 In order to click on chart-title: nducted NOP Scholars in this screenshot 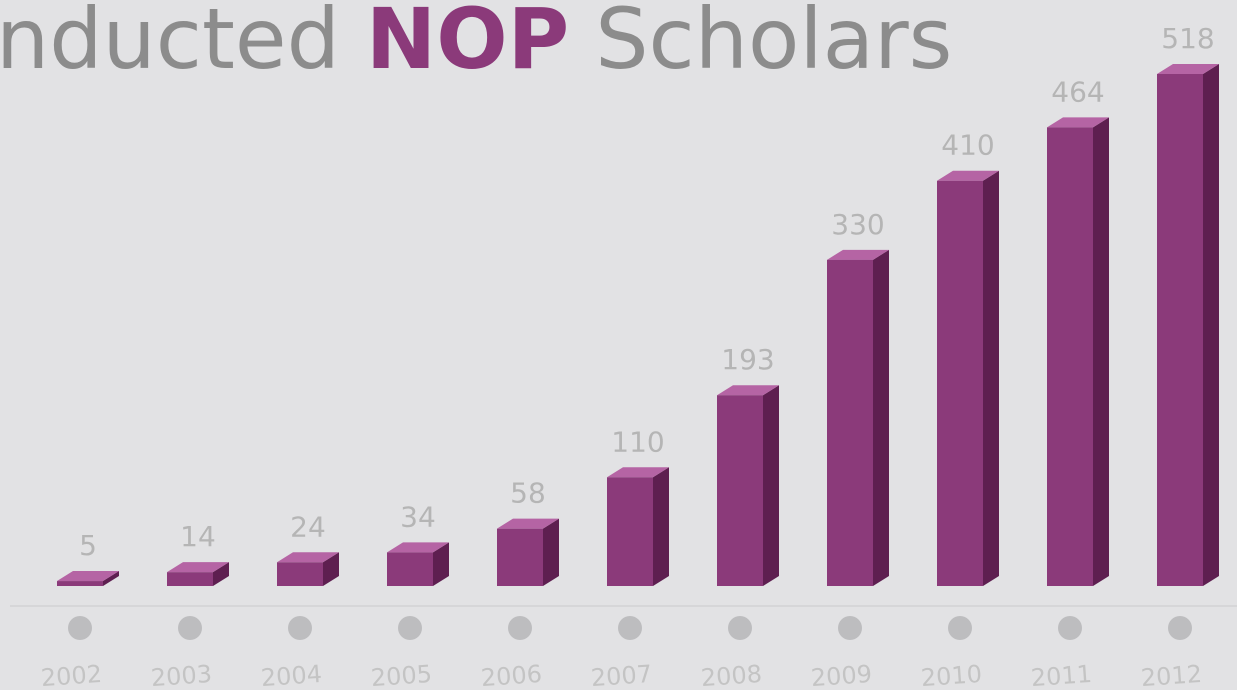, I will do `click(476, 44)`.